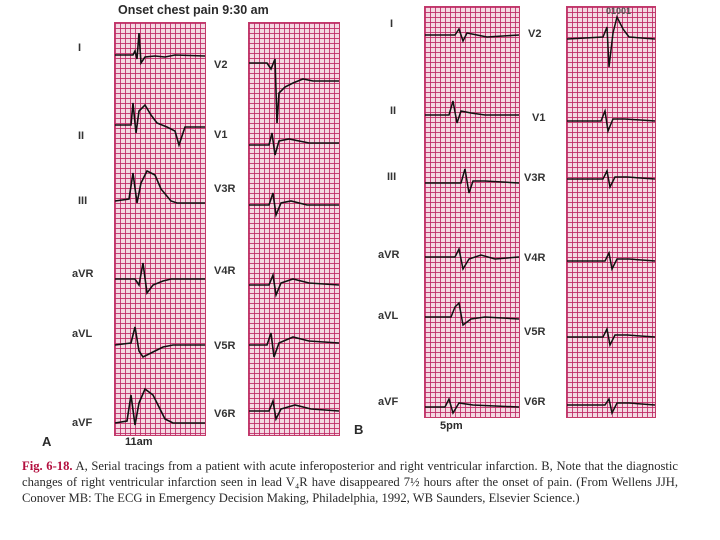  What do you see at coordinates (389, 255) in the screenshot?
I see `panel-b-lead-label-4: aVR` at bounding box center [389, 255].